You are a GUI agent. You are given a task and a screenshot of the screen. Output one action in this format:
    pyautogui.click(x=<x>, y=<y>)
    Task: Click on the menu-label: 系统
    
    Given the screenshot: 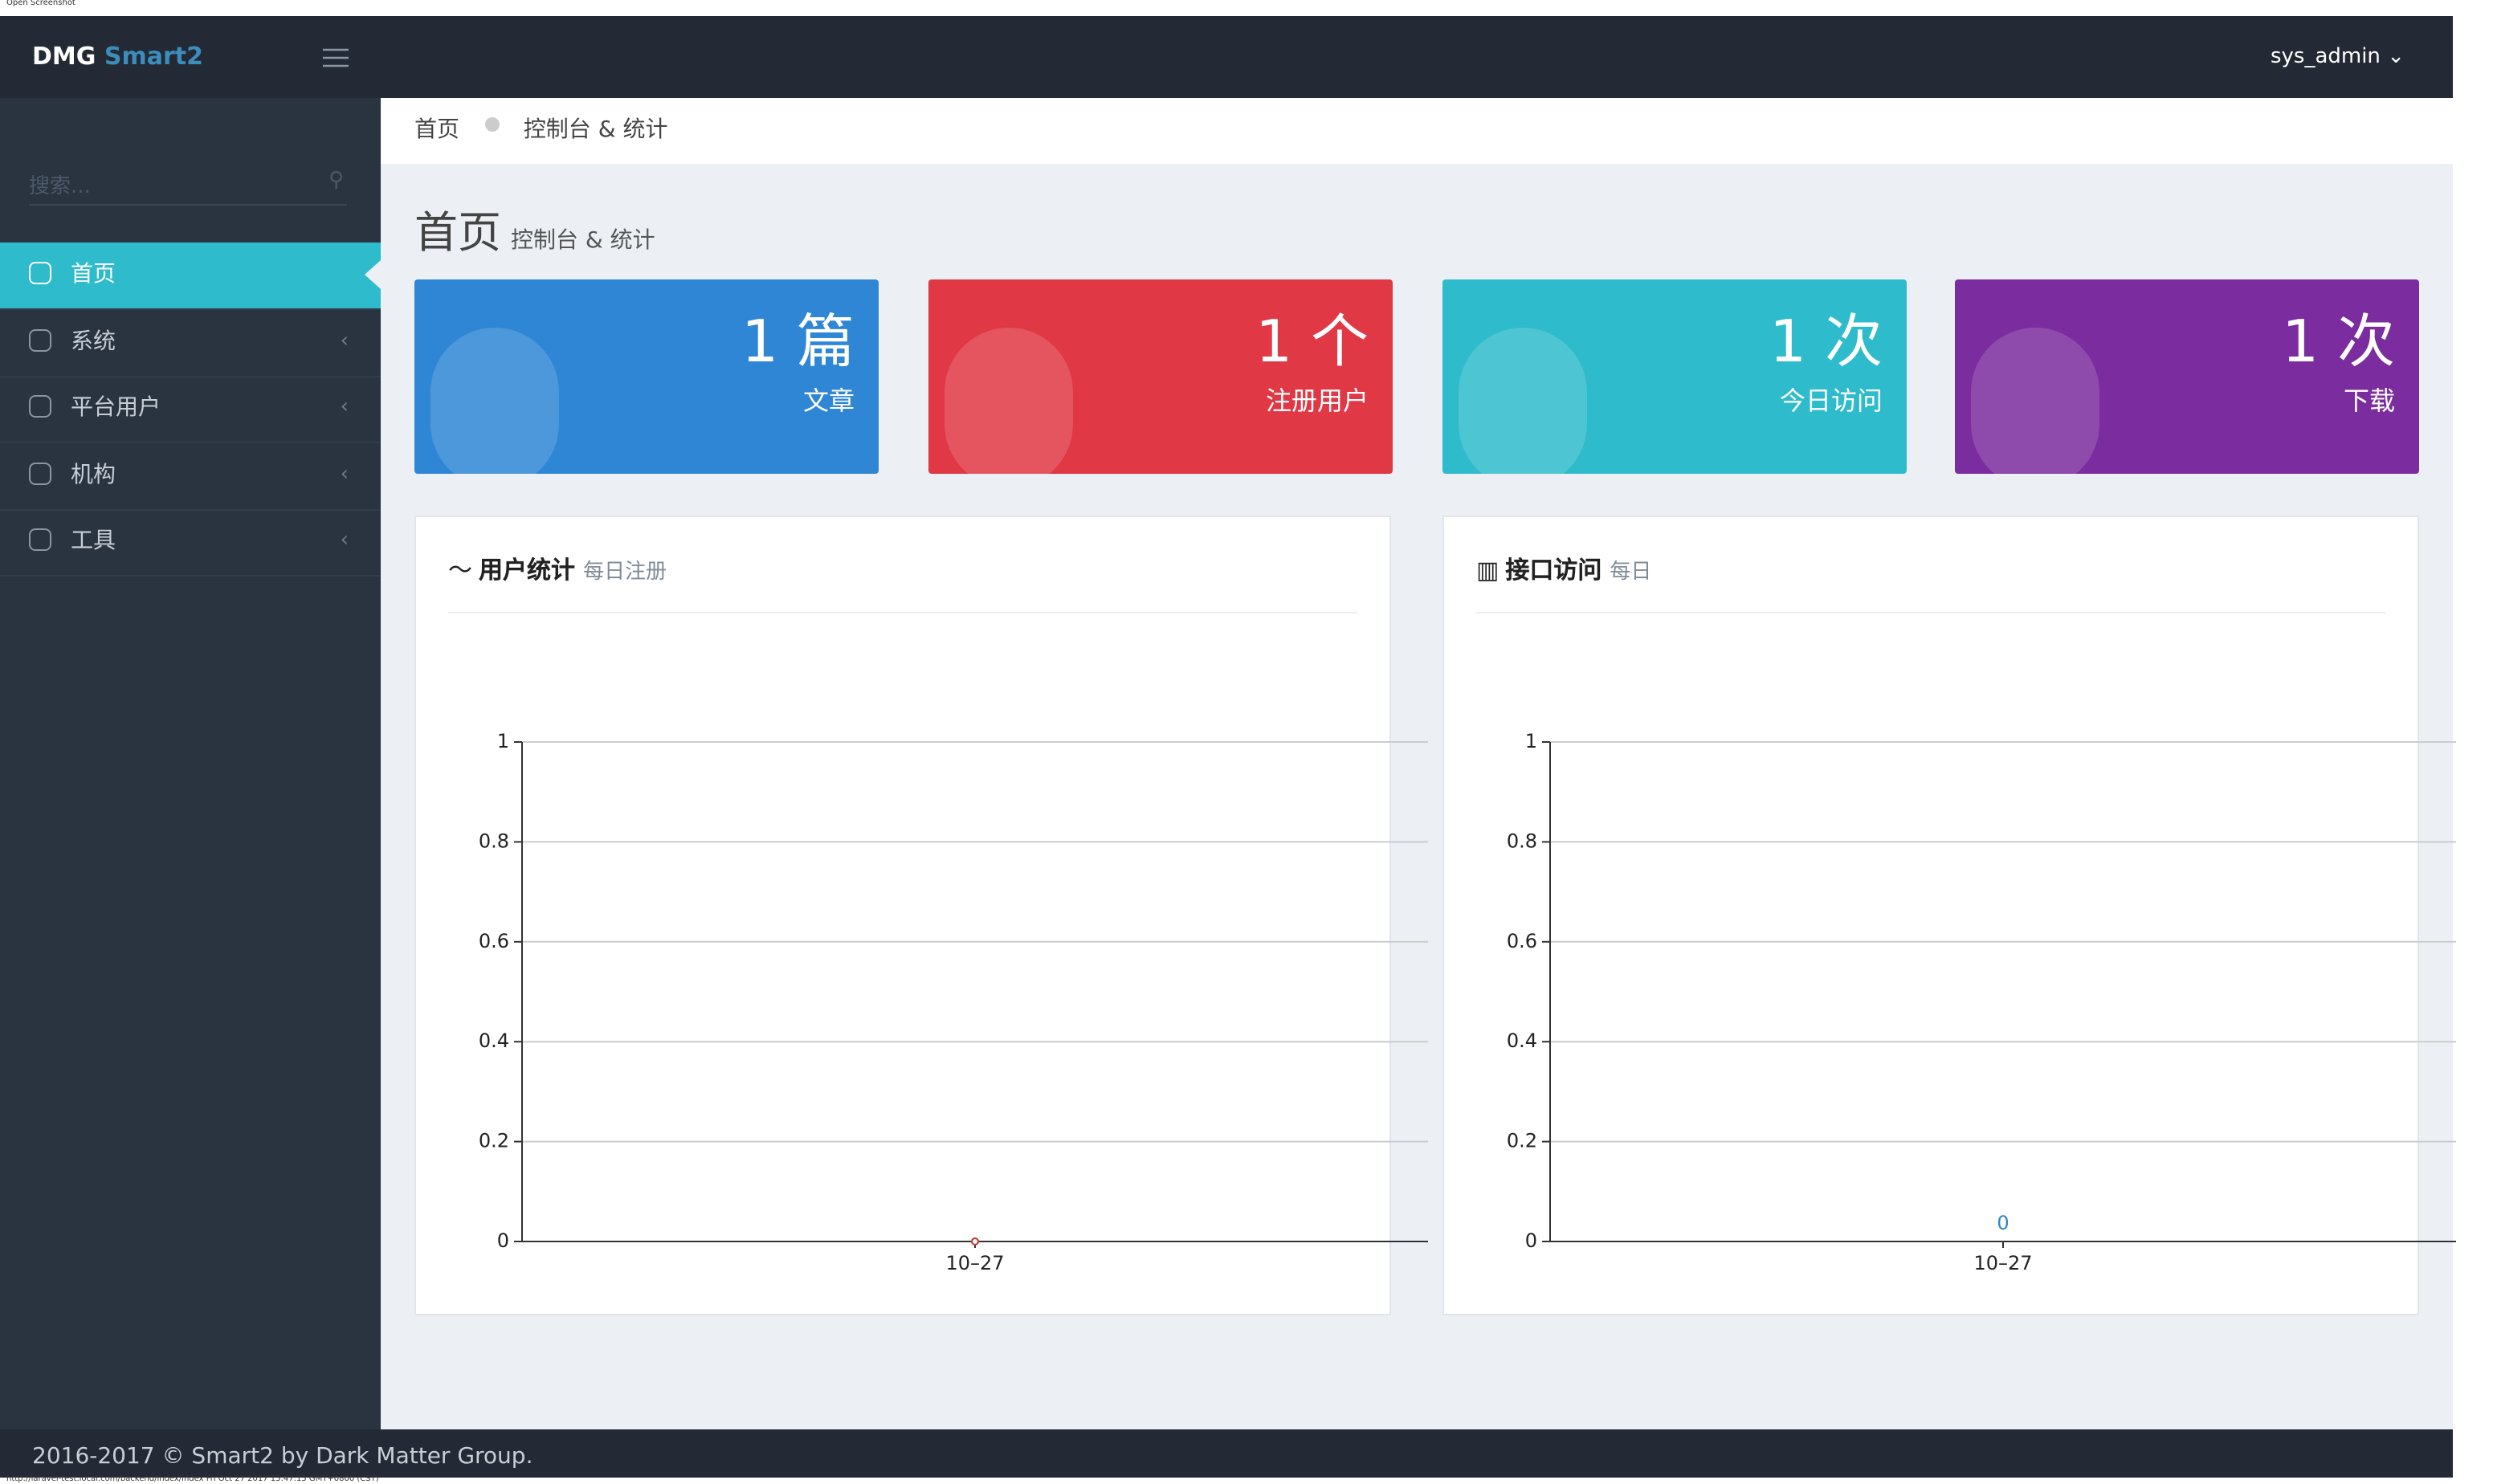 What is the action you would take?
    pyautogui.click(x=93, y=341)
    